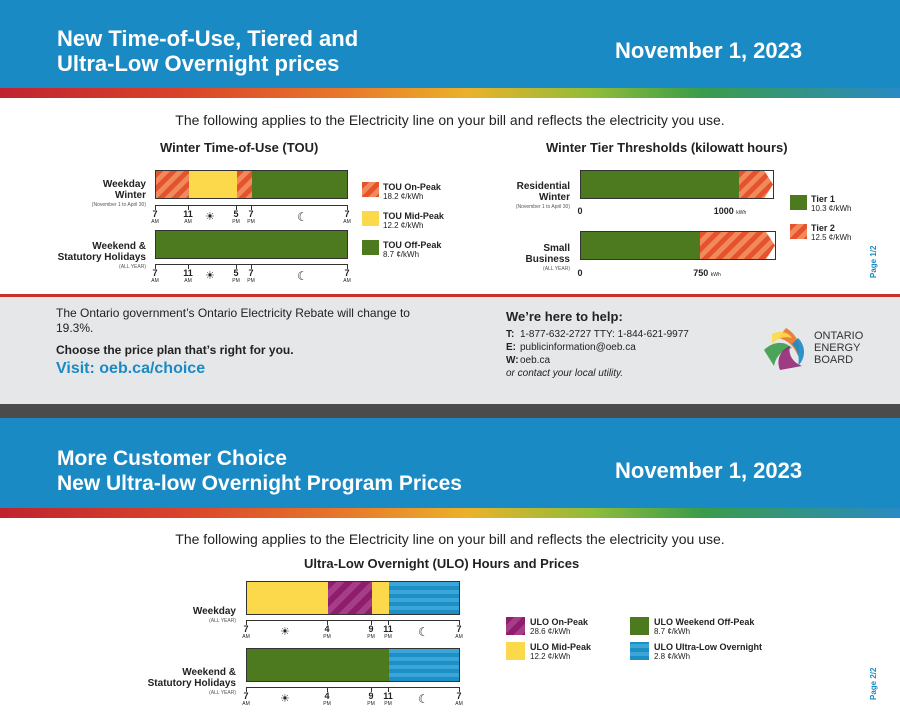 The width and height of the screenshot is (900, 715). Describe the element at coordinates (559, 626) in the screenshot. I see `ulo-legend-on-peak: ULO On-Peak 28.6 ¢/kWh` at that location.